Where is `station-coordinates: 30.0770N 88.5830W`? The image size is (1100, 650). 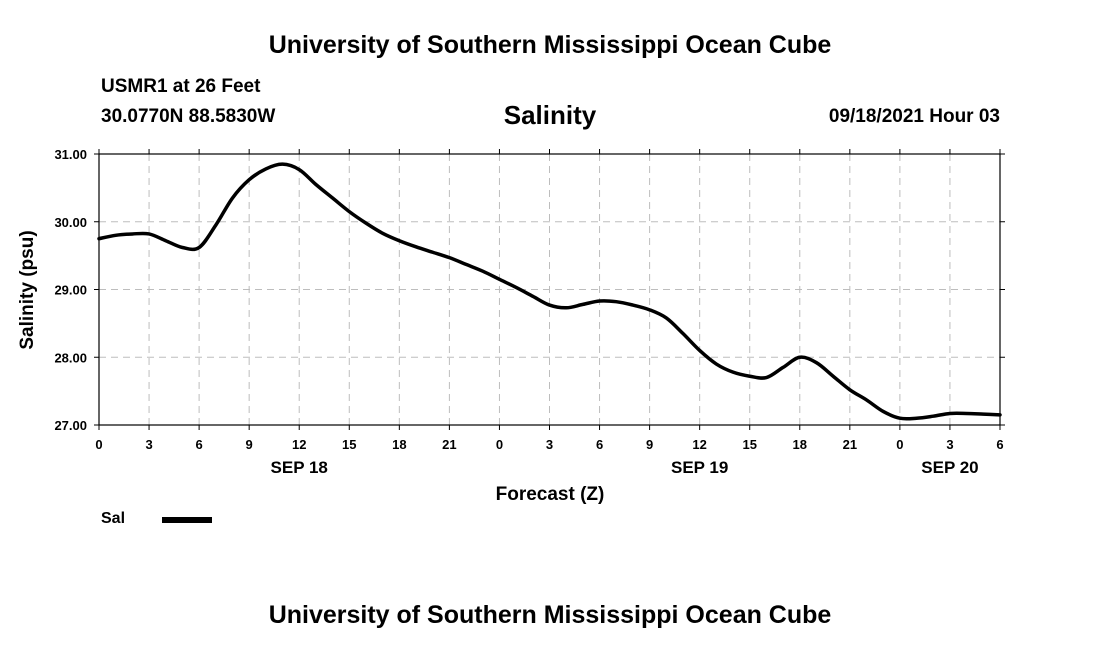
station-coordinates: 30.0770N 88.5830W is located at coordinates (188, 116).